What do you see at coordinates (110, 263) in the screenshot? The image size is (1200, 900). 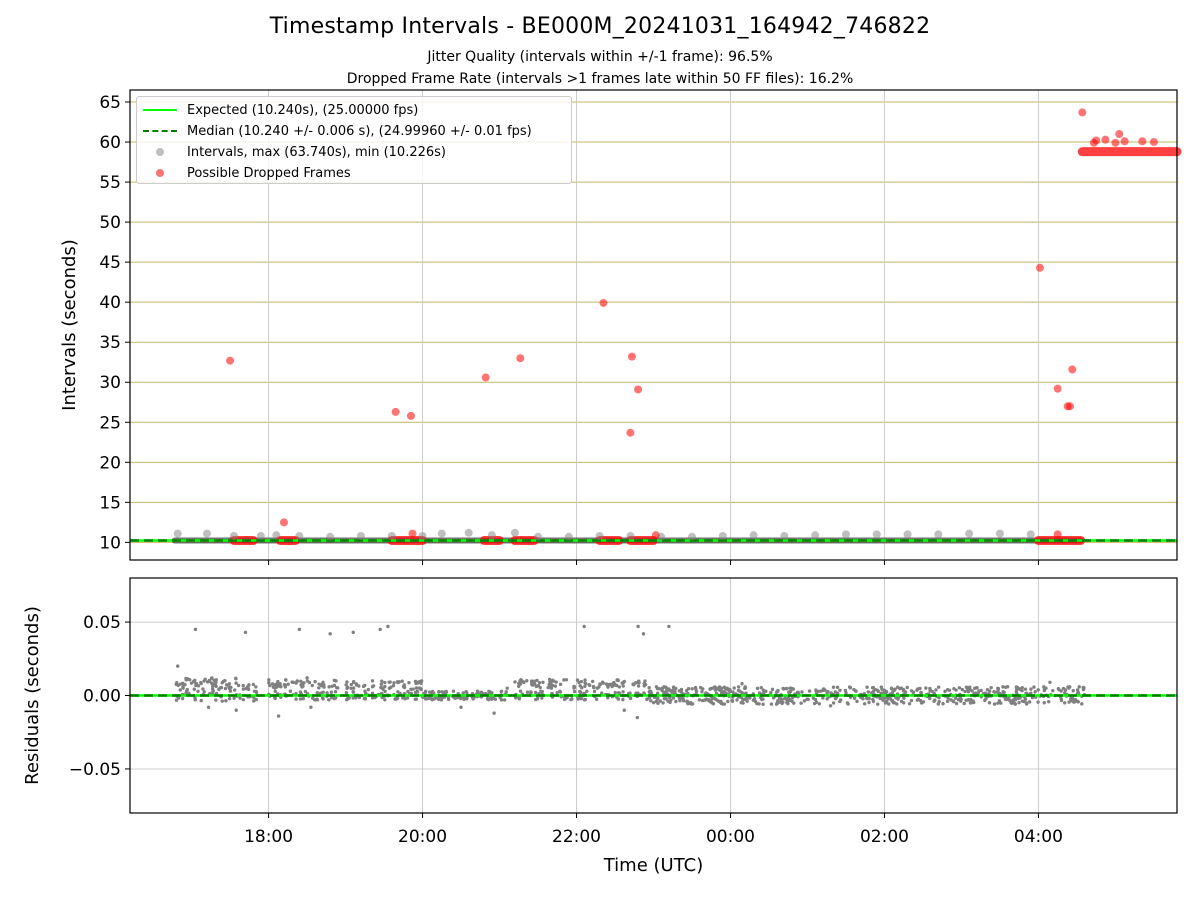 I see `y-tick-label: 45` at bounding box center [110, 263].